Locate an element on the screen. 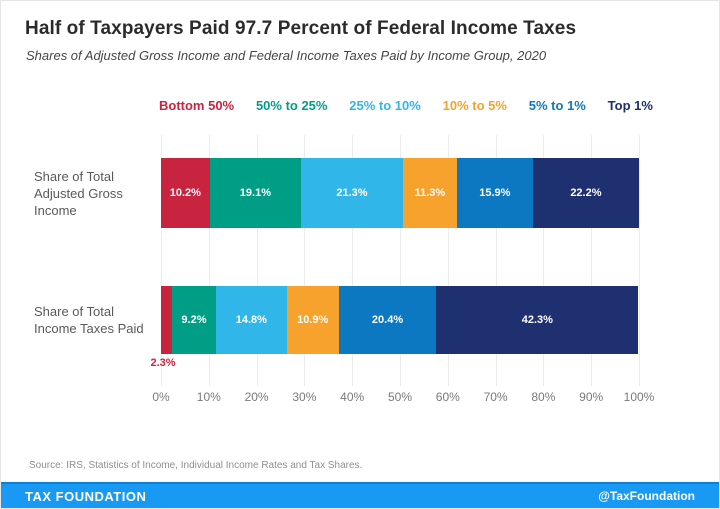  gridline-80% is located at coordinates (544, 260).